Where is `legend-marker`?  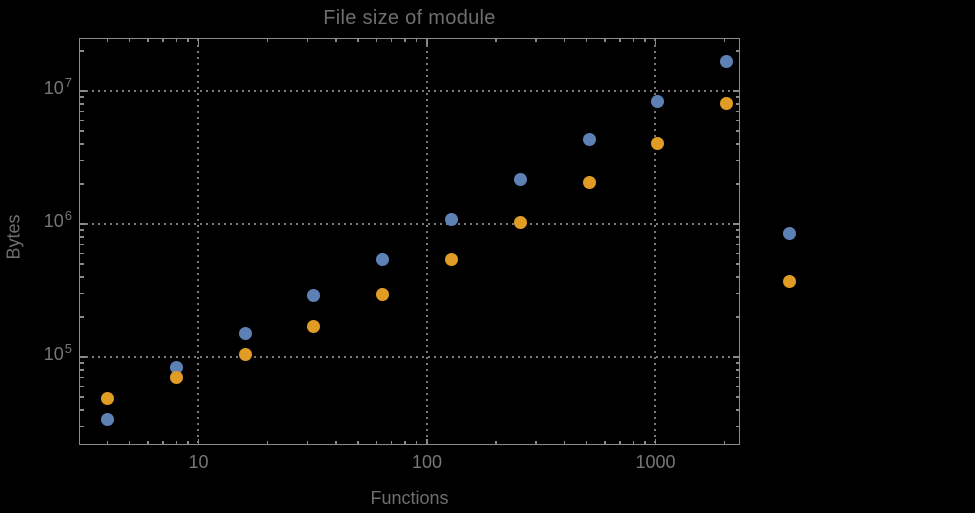 legend-marker is located at coordinates (789, 233).